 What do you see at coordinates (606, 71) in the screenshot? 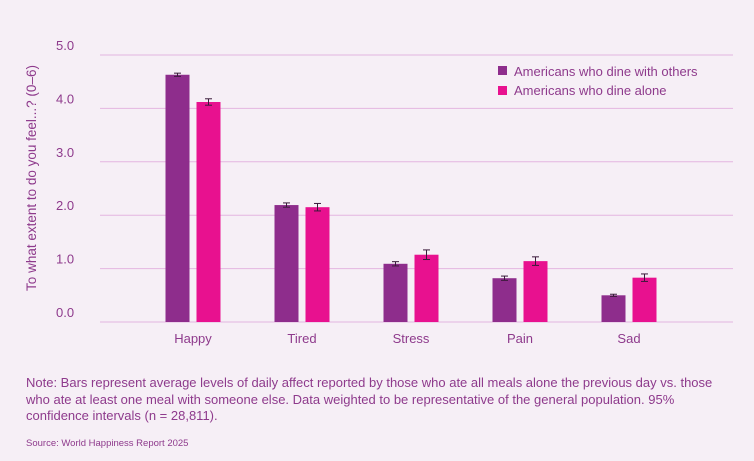
I see `legend-label-with-others: Americans who dine with others` at bounding box center [606, 71].